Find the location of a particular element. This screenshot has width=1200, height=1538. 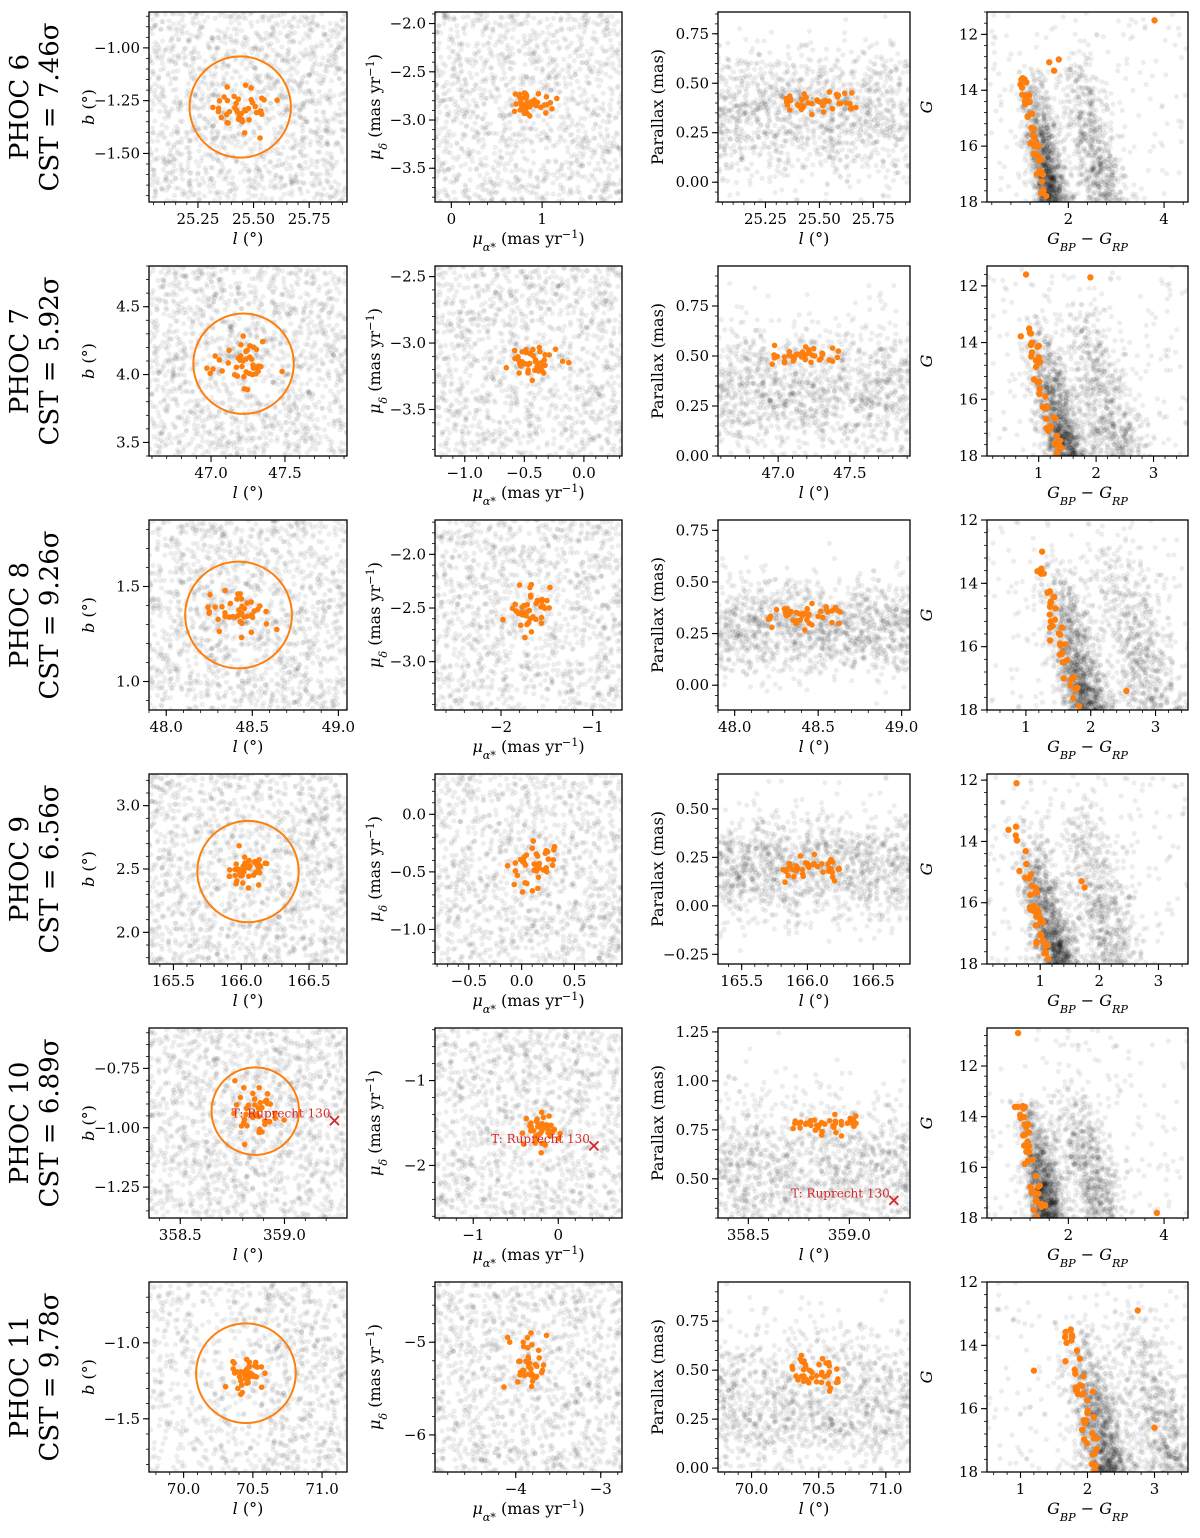

row6-sky-panel-ytick-label: −1.00 is located at coordinates (117, 48).